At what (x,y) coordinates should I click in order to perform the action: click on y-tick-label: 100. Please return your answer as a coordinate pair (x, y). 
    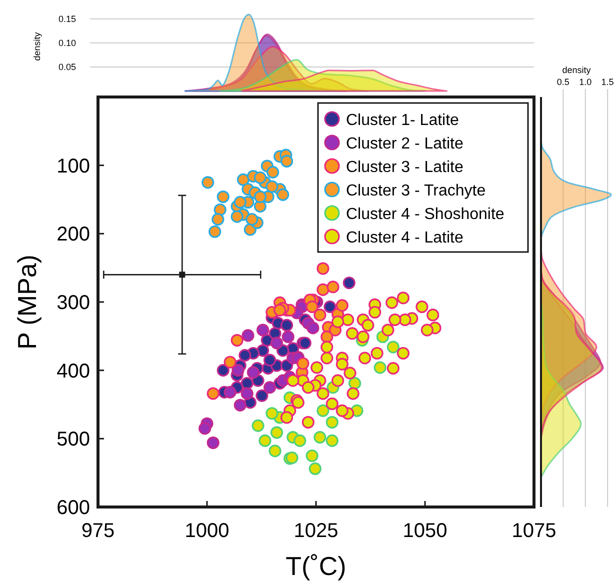
    Looking at the image, I should click on (73, 166).